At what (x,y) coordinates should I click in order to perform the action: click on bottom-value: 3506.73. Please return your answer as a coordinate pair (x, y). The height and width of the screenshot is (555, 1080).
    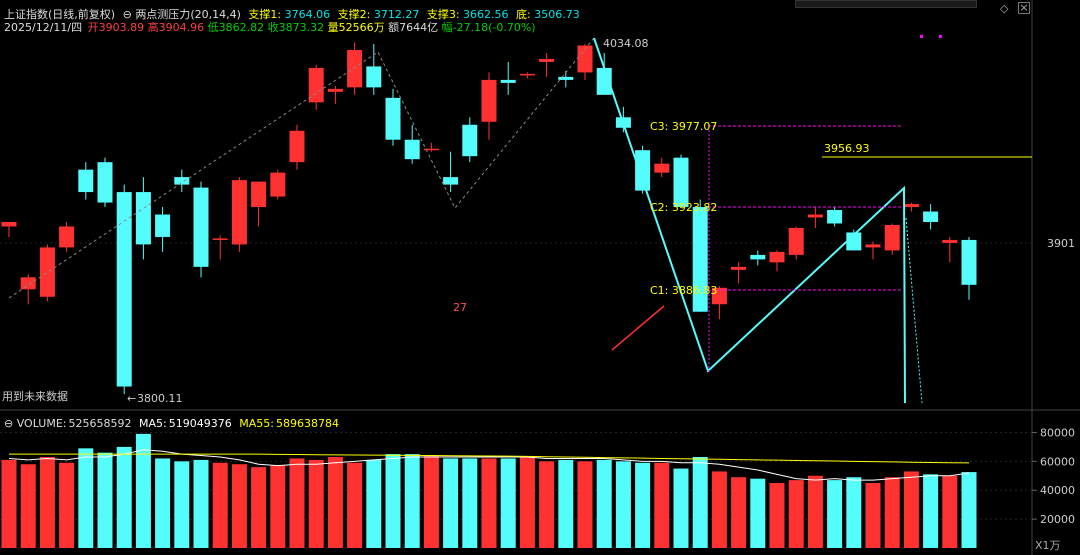
    Looking at the image, I should click on (557, 14).